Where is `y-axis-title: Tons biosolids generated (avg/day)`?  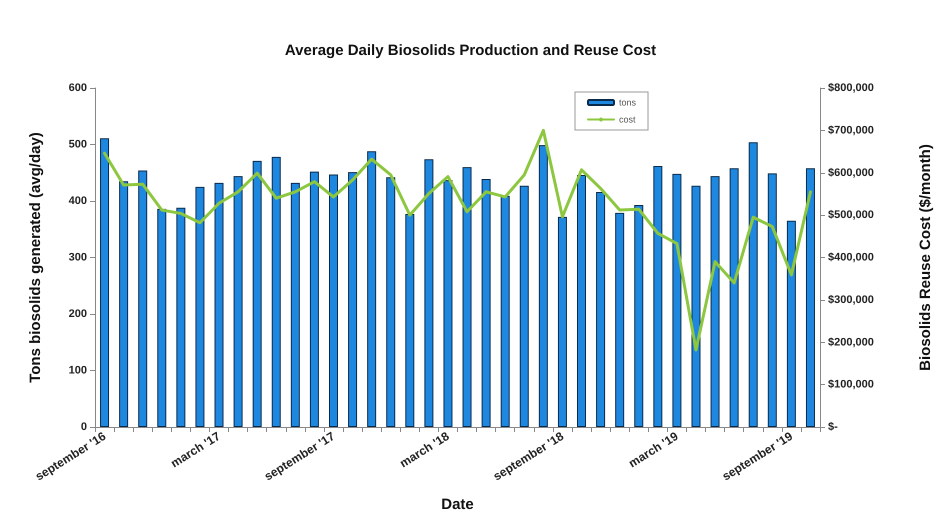
y-axis-title: Tons biosolids generated (avg/day) is located at coordinates (35, 257).